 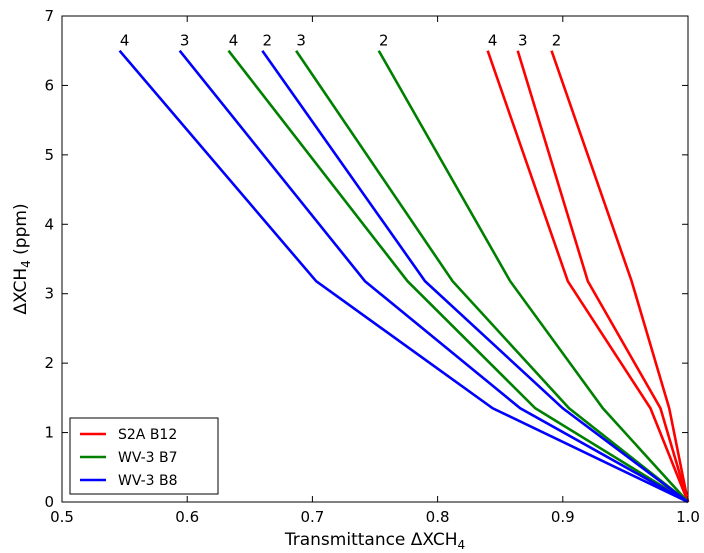 I want to click on legend-items: S2A B12 WV-3 B7 WV-3 B8, so click(x=129, y=458).